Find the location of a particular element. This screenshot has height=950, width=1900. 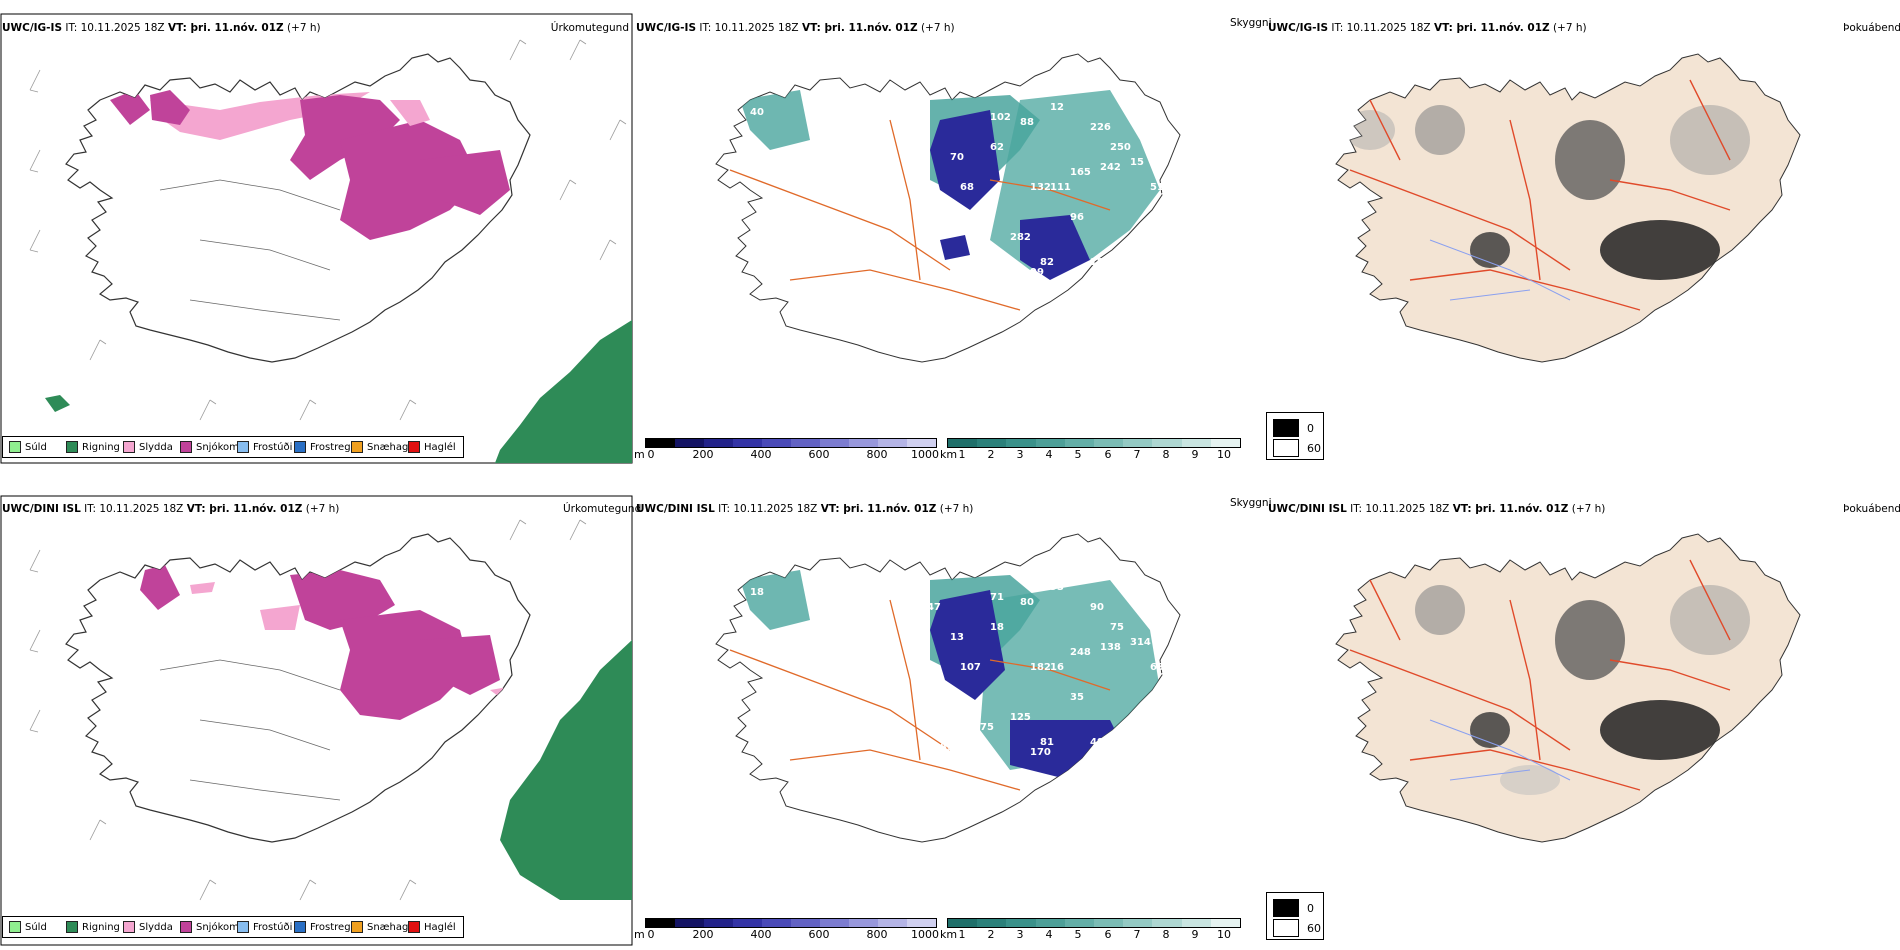

visibility-value-label: 191 is located at coordinates (1100, 262).